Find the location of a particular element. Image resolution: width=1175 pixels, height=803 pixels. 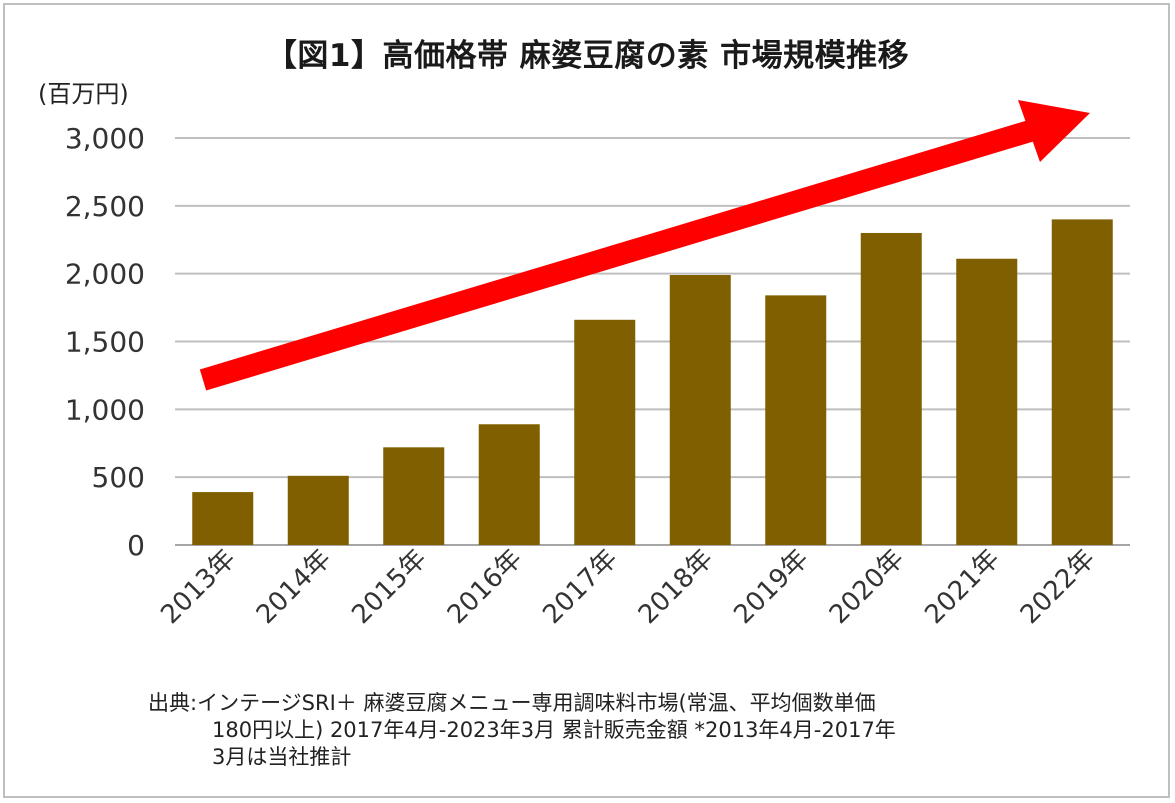

y-axis-unit-label: (百万円) is located at coordinates (83, 94).